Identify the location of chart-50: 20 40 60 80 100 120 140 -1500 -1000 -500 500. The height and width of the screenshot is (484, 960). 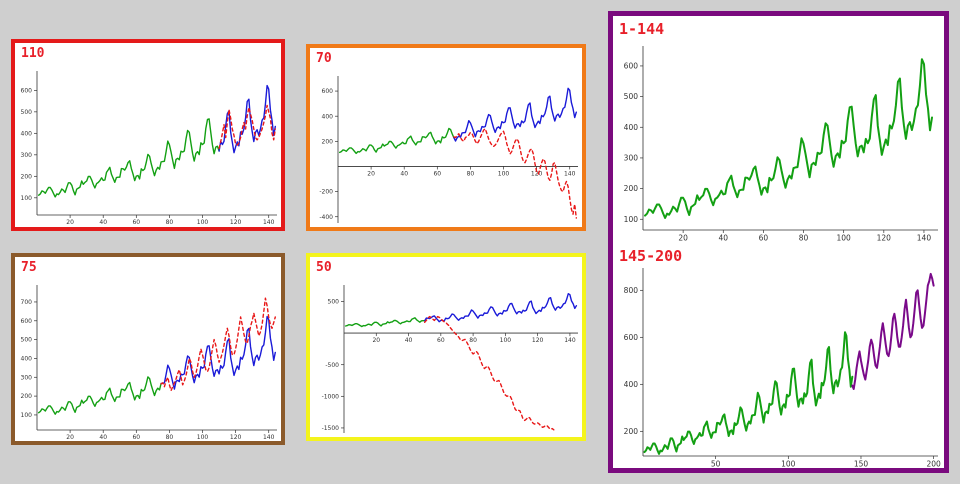
(450, 359).